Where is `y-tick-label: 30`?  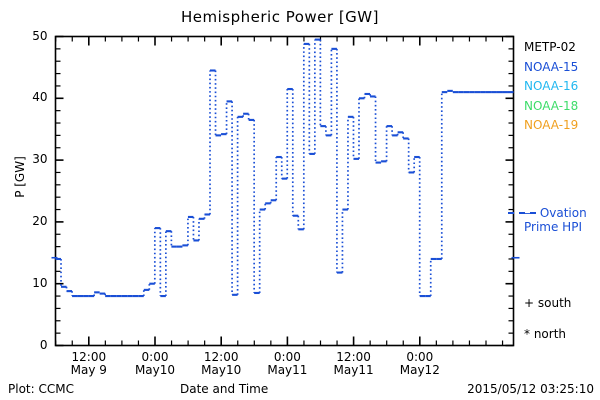
y-tick-label: 30 is located at coordinates (40, 159).